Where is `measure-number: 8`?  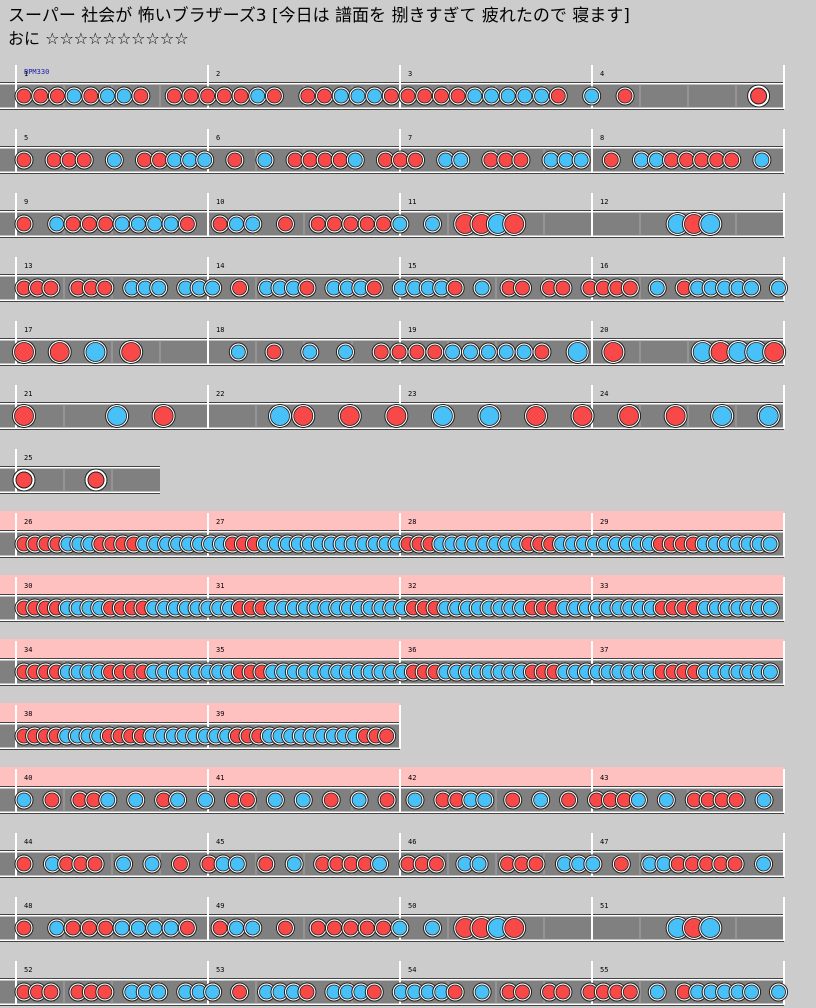 measure-number: 8 is located at coordinates (602, 138).